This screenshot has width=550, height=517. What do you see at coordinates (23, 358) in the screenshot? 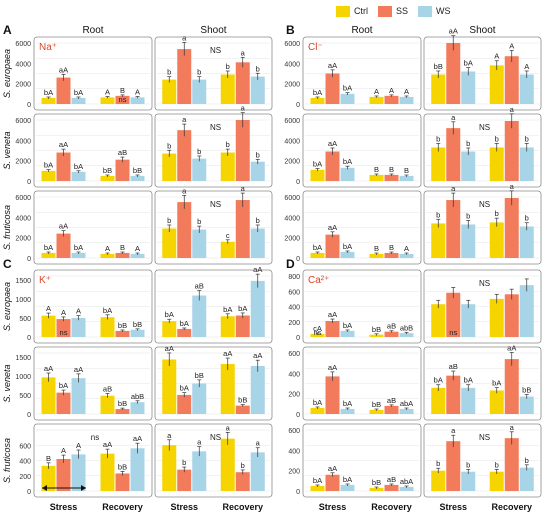
I see `y-tick-label: 1500` at bounding box center [23, 358].